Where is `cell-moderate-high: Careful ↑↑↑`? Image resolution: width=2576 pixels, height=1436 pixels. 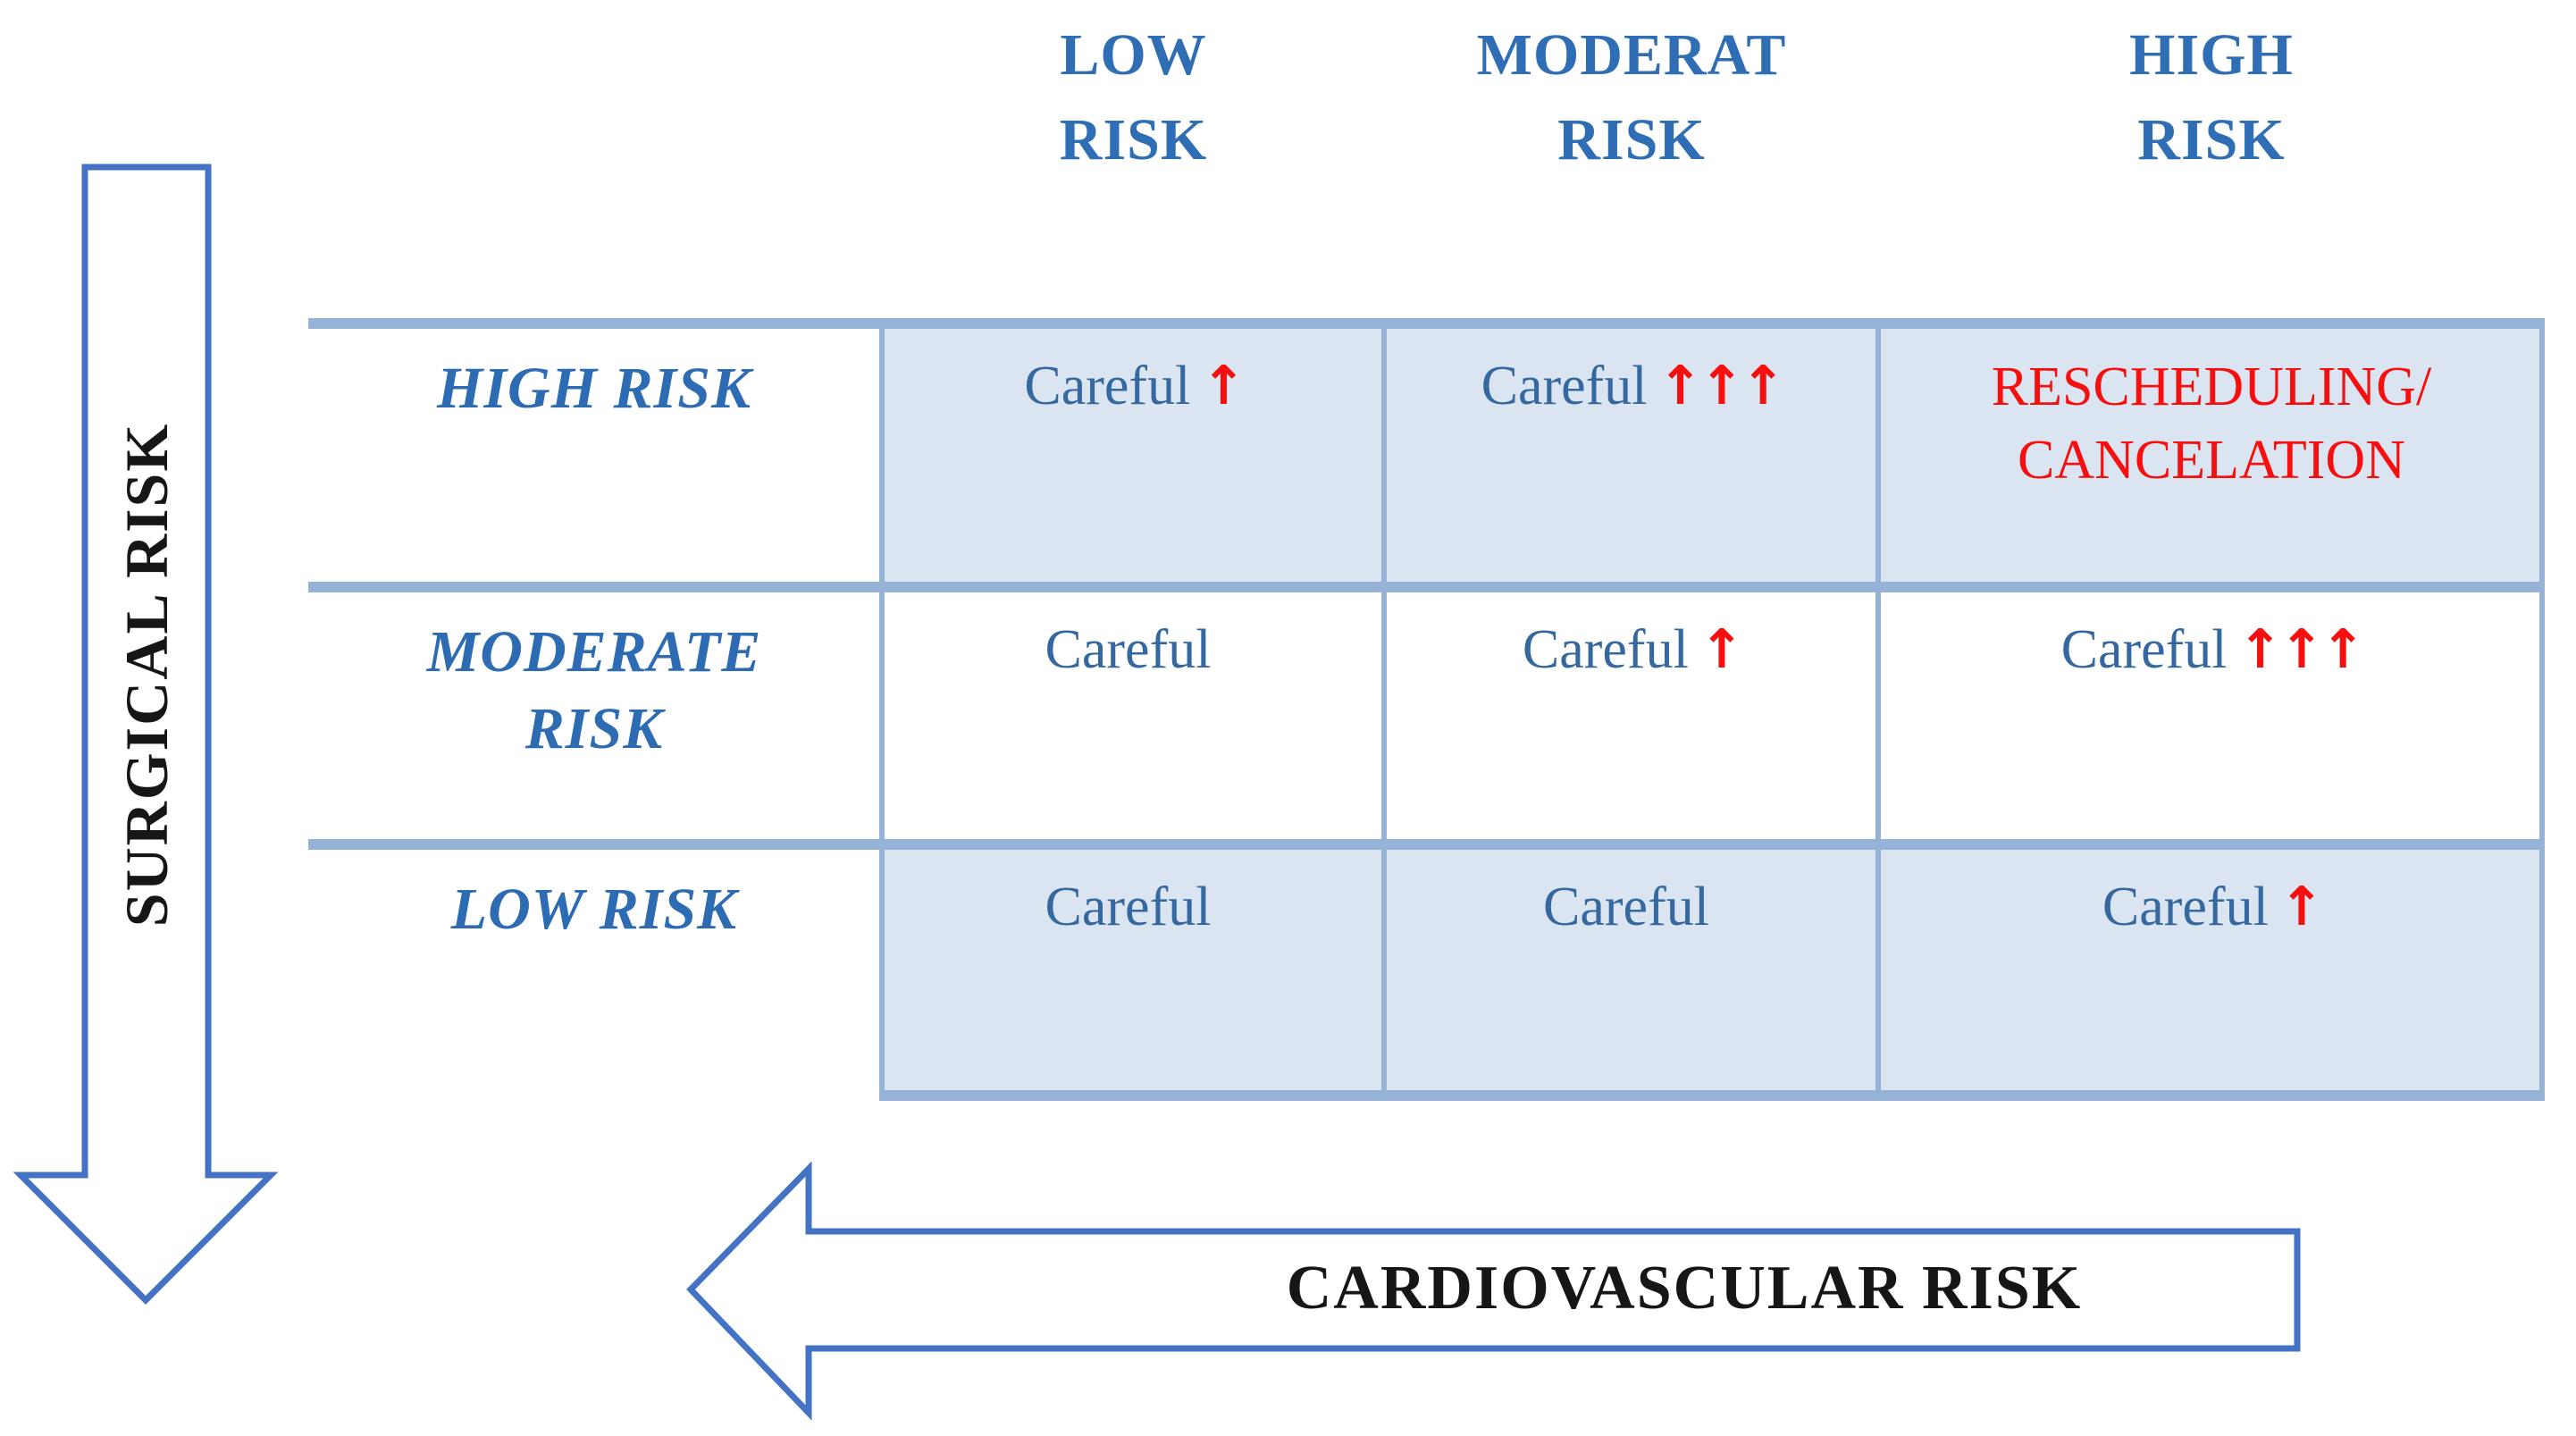 cell-moderate-high: Careful ↑↑↑ is located at coordinates (2211, 715).